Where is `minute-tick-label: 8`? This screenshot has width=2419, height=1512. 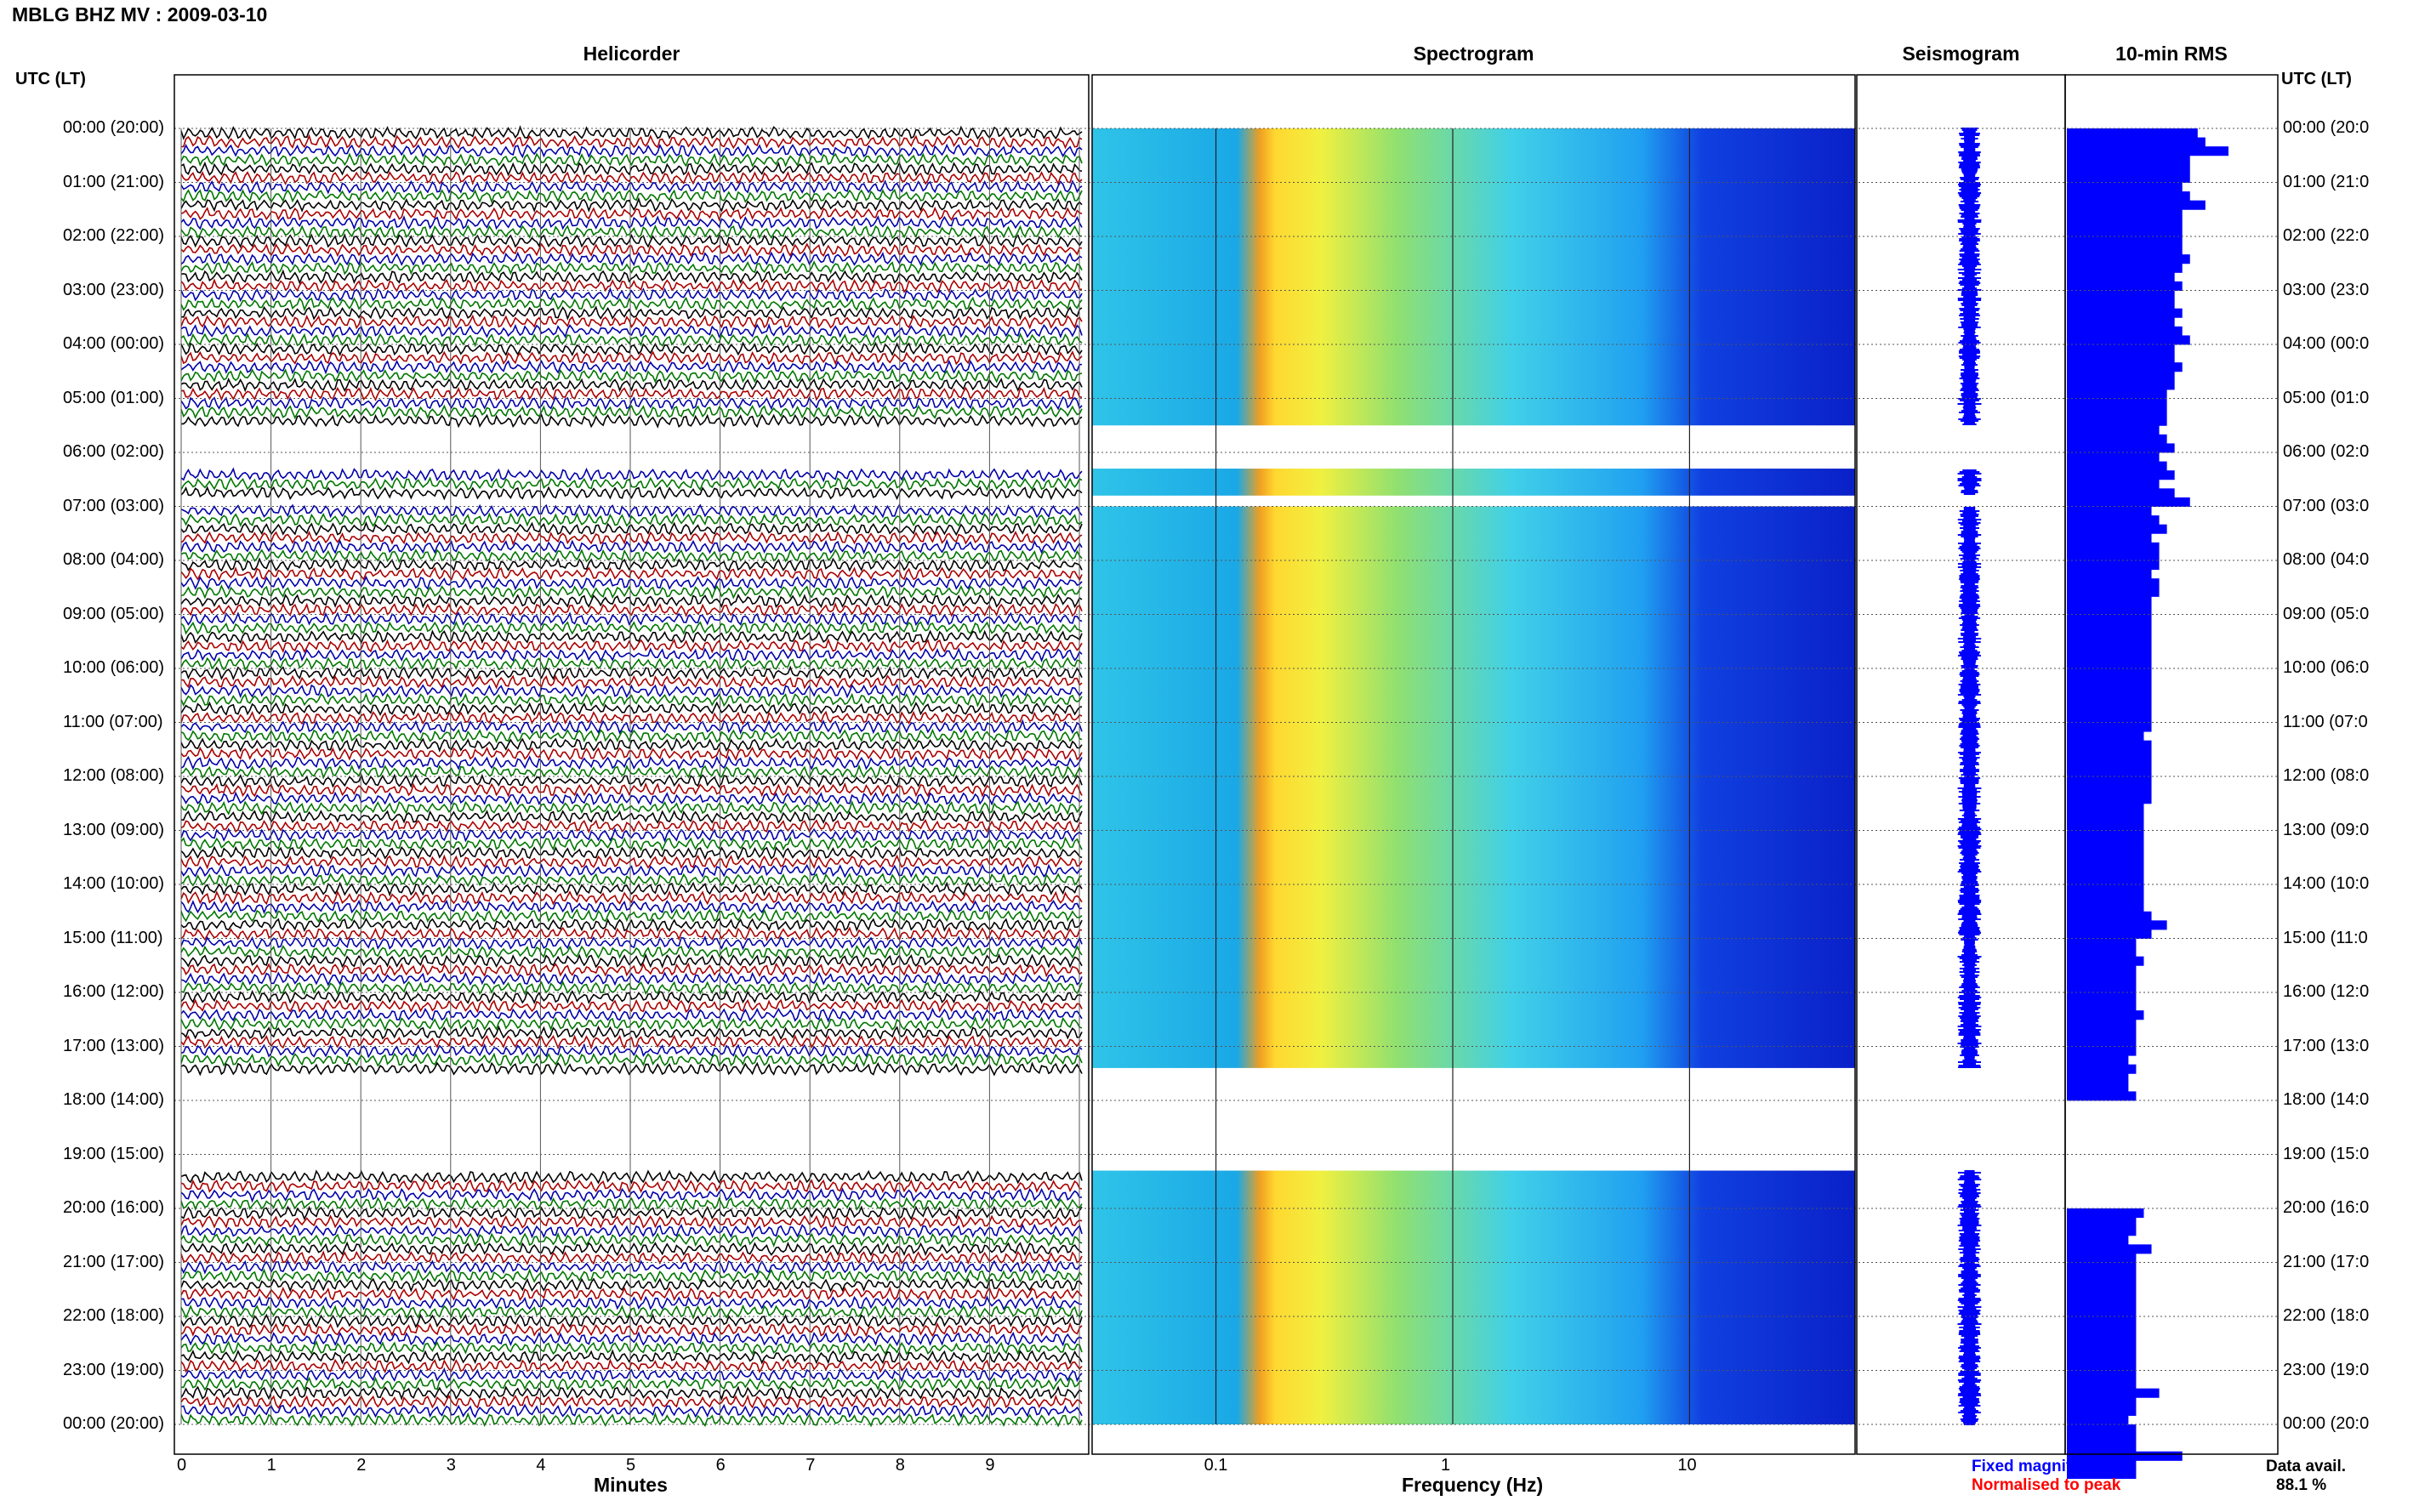 minute-tick-label: 8 is located at coordinates (900, 1465).